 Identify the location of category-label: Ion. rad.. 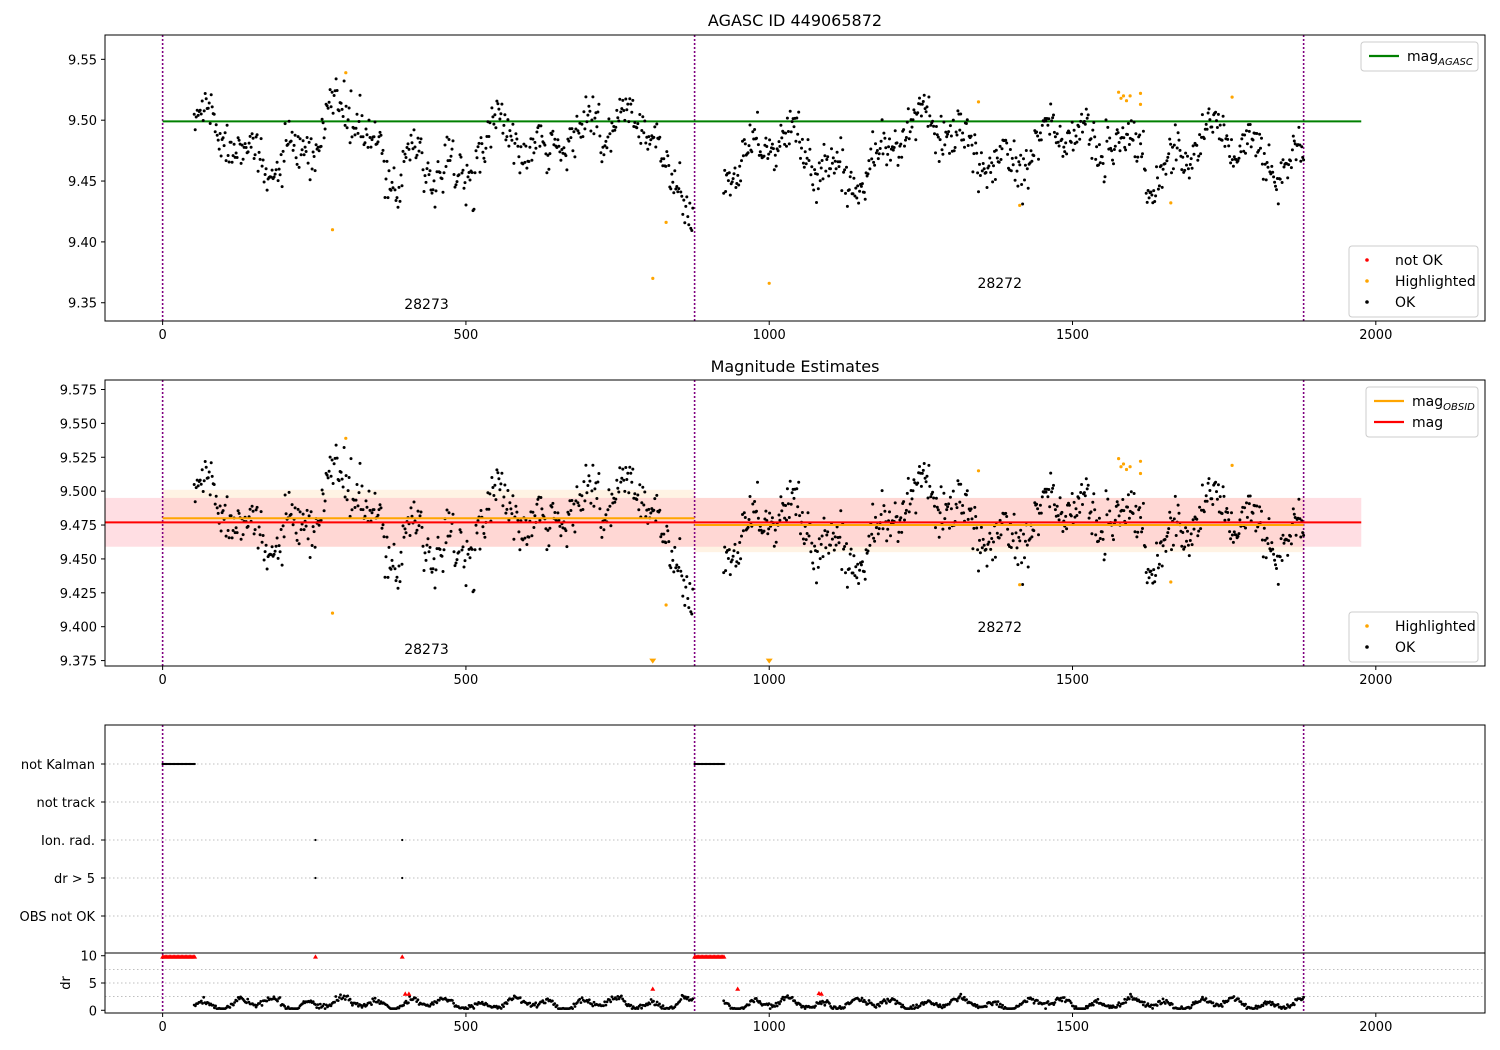
(68, 841).